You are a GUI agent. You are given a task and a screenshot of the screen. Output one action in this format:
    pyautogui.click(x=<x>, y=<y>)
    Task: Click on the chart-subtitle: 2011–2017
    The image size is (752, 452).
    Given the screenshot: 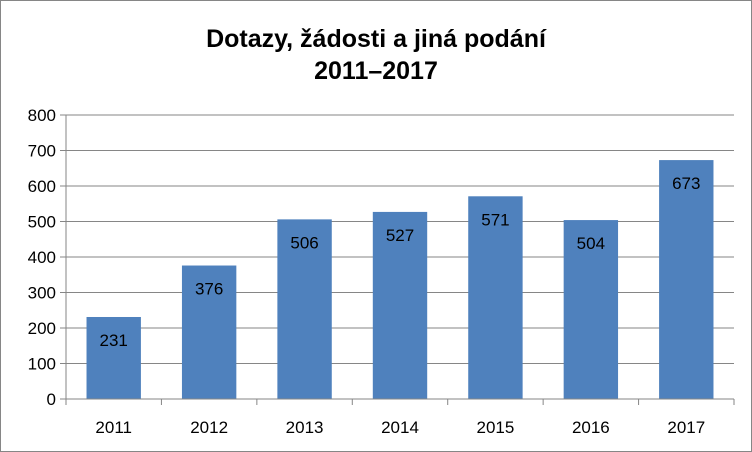 What is the action you would take?
    pyautogui.click(x=376, y=71)
    